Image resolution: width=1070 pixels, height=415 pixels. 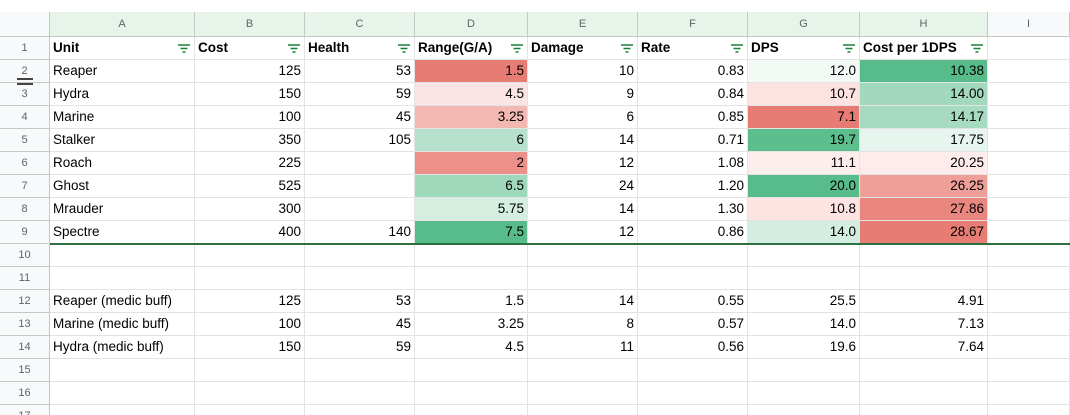 What do you see at coordinates (693, 24) in the screenshot?
I see `column-header: F` at bounding box center [693, 24].